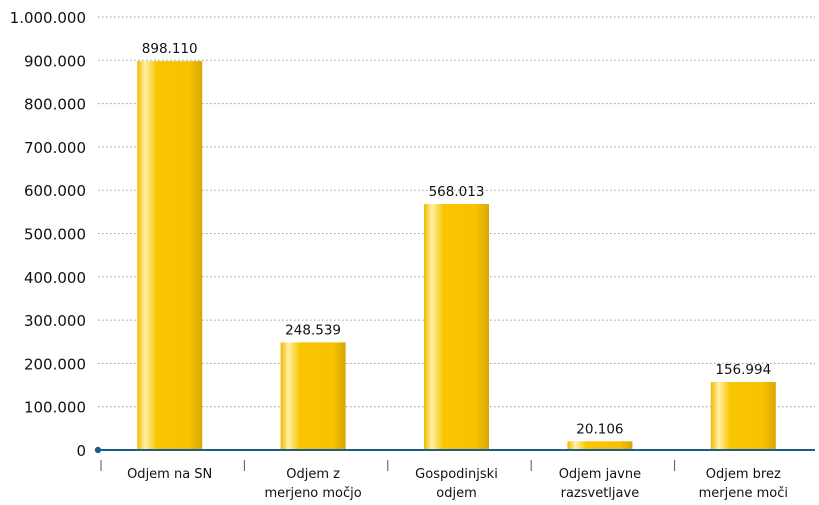  Describe the element at coordinates (170, 49) in the screenshot. I see `data-label: 898.110` at that location.